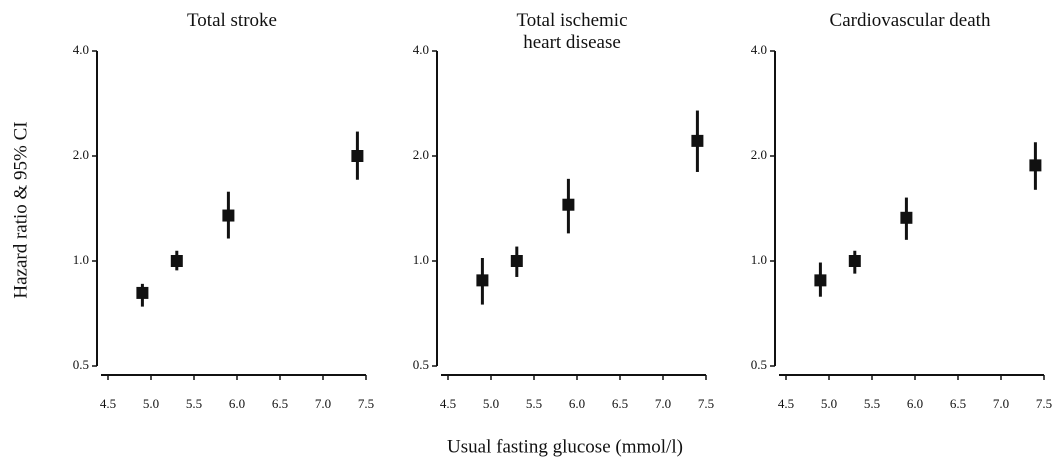  Describe the element at coordinates (910, 20) in the screenshot. I see `panel-title: Cardiovascular death` at that location.